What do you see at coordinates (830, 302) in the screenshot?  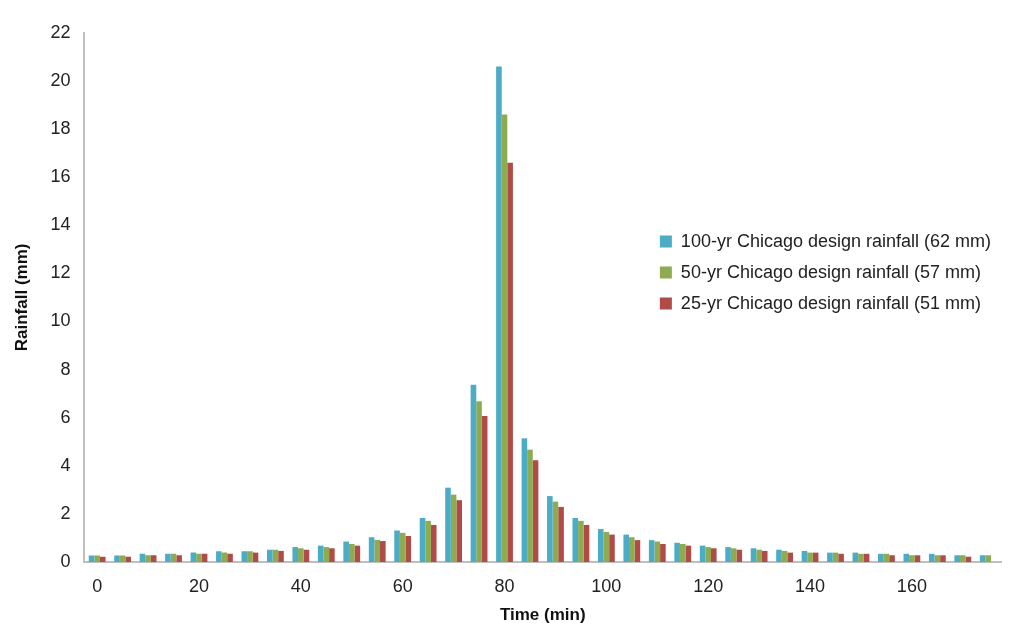 I see `legend-label: 25-yr Chicago design rainfall (51 mm)` at bounding box center [830, 302].